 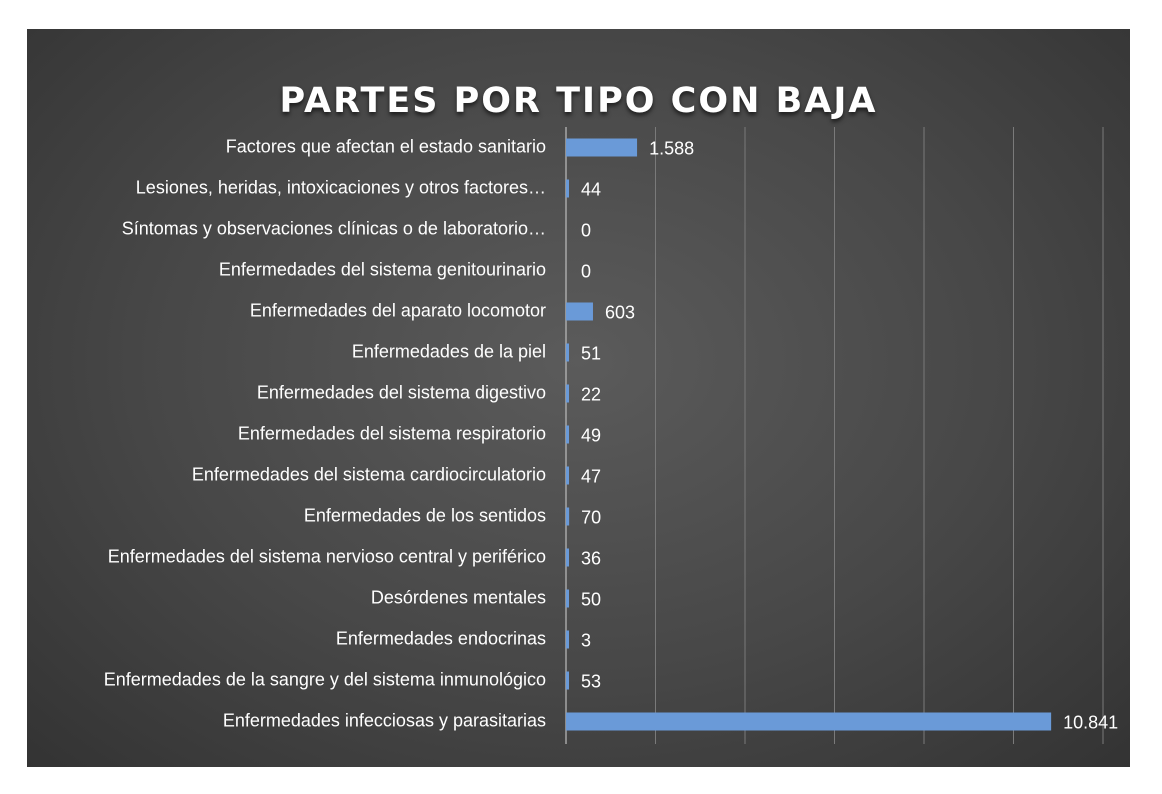 What do you see at coordinates (578, 101) in the screenshot?
I see `chart-title: PARTES POR TIPO CON BAJA` at bounding box center [578, 101].